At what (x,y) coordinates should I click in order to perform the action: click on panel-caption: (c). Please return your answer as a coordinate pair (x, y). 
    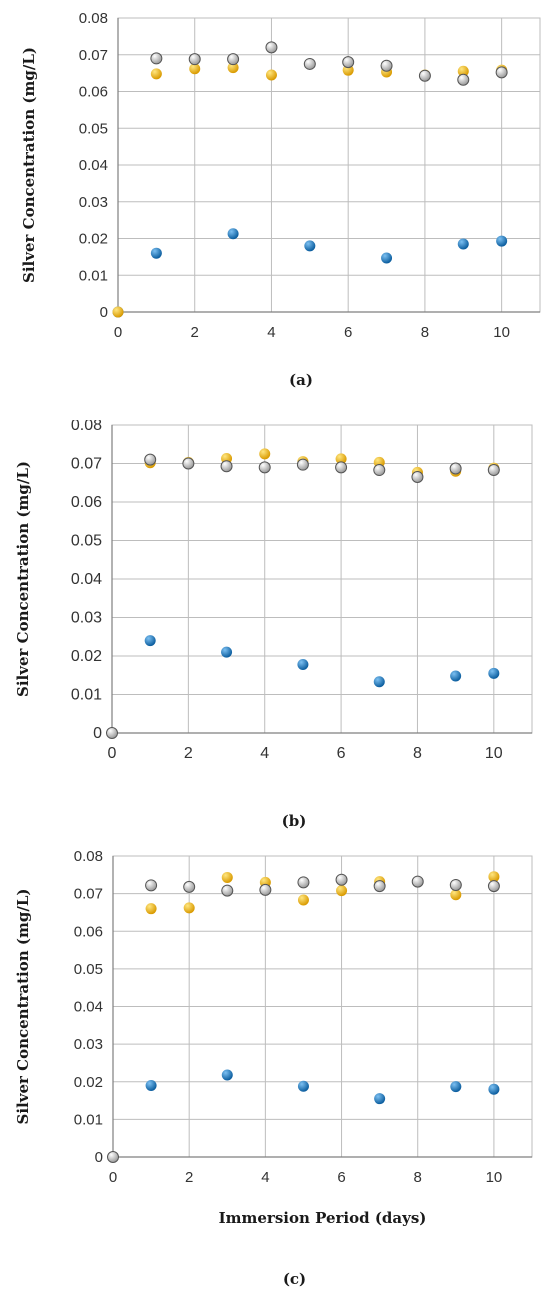
    Looking at the image, I should click on (294, 1279).